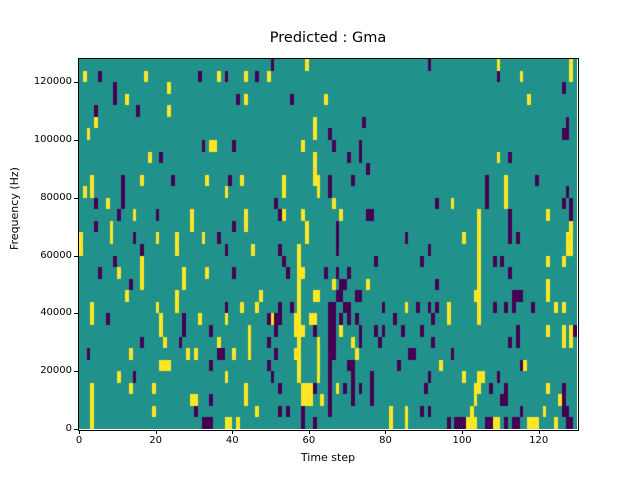  What do you see at coordinates (328, 457) in the screenshot?
I see `x-axis-label: Time step` at bounding box center [328, 457].